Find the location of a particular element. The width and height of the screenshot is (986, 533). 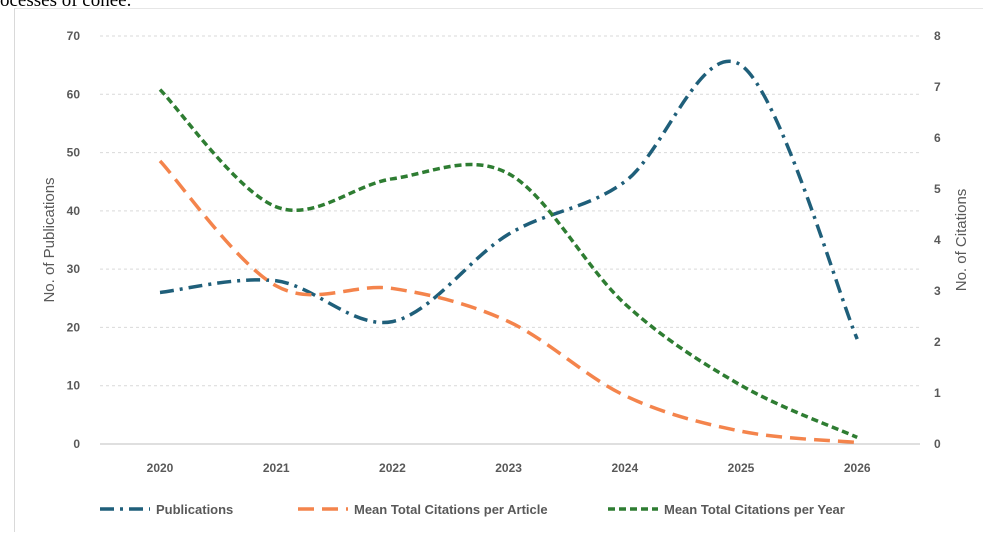

left-tick-label: 0 is located at coordinates (76, 444).